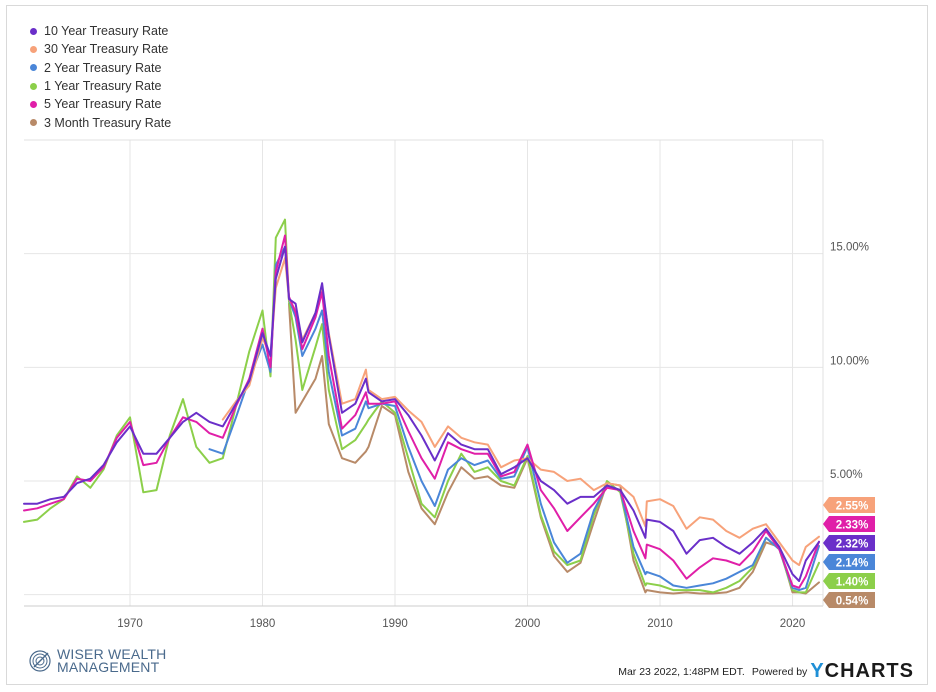  What do you see at coordinates (852, 583) in the screenshot?
I see `end-value-text: 1.40%` at bounding box center [852, 583].